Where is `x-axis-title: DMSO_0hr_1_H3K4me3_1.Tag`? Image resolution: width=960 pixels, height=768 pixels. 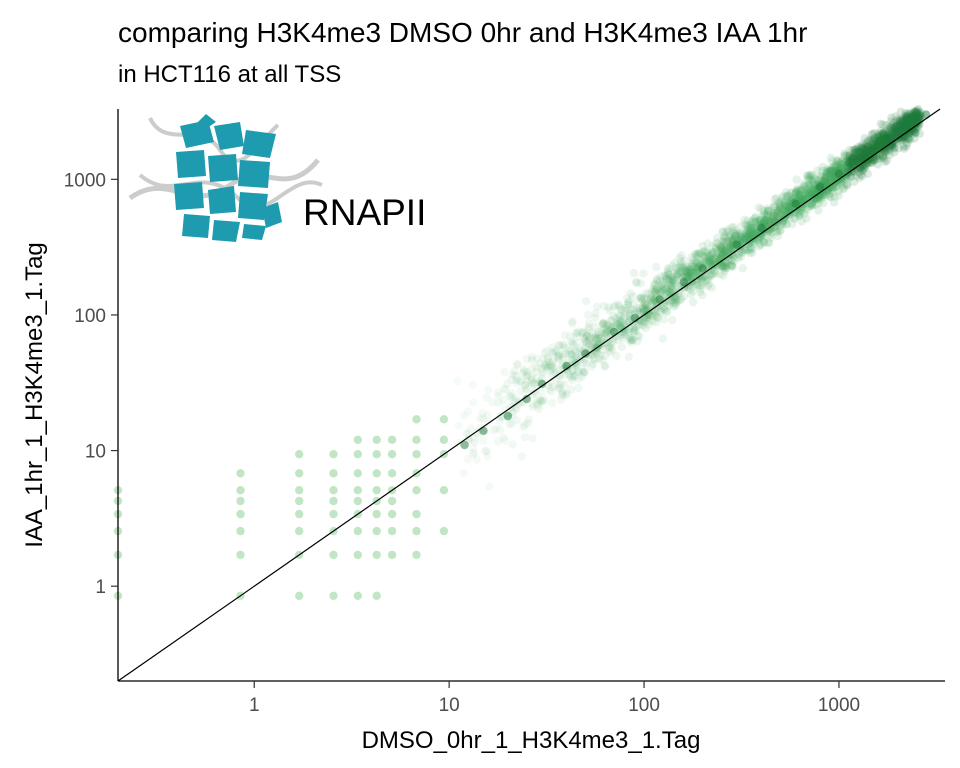 x-axis-title: DMSO_0hr_1_H3K4me3_1.Tag is located at coordinates (531, 740).